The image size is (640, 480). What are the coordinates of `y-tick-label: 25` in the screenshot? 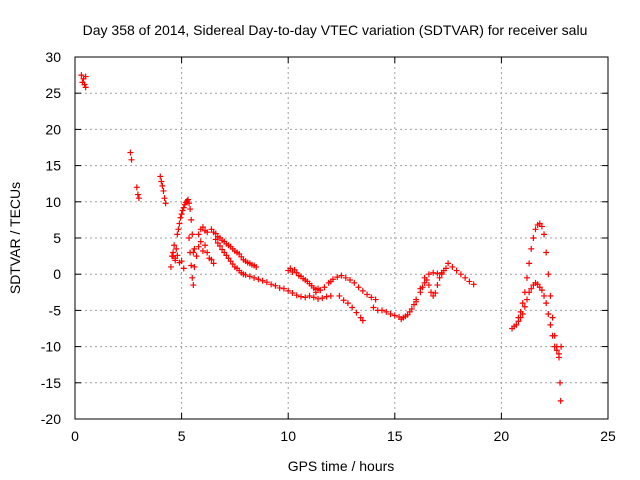 It's located at (53, 93).